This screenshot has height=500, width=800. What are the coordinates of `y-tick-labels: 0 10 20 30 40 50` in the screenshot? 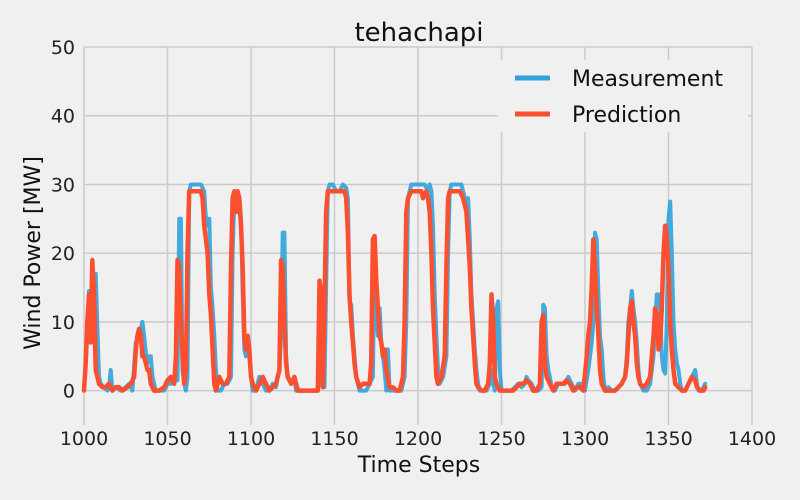 It's located at (63, 220).